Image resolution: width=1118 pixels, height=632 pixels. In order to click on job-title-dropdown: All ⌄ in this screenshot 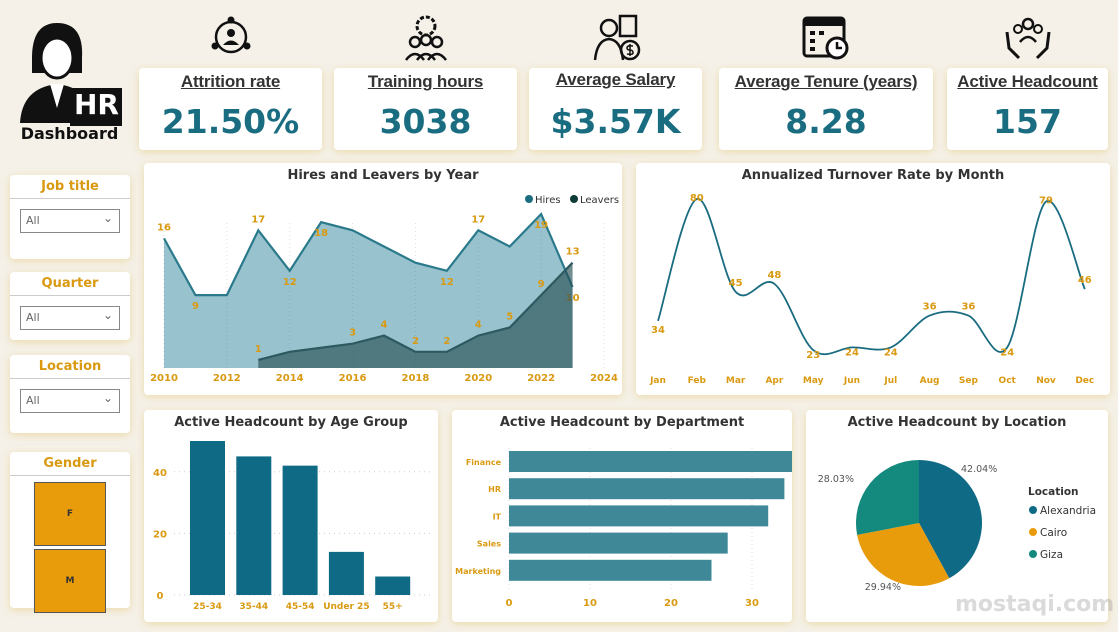, I will do `click(70, 221)`.